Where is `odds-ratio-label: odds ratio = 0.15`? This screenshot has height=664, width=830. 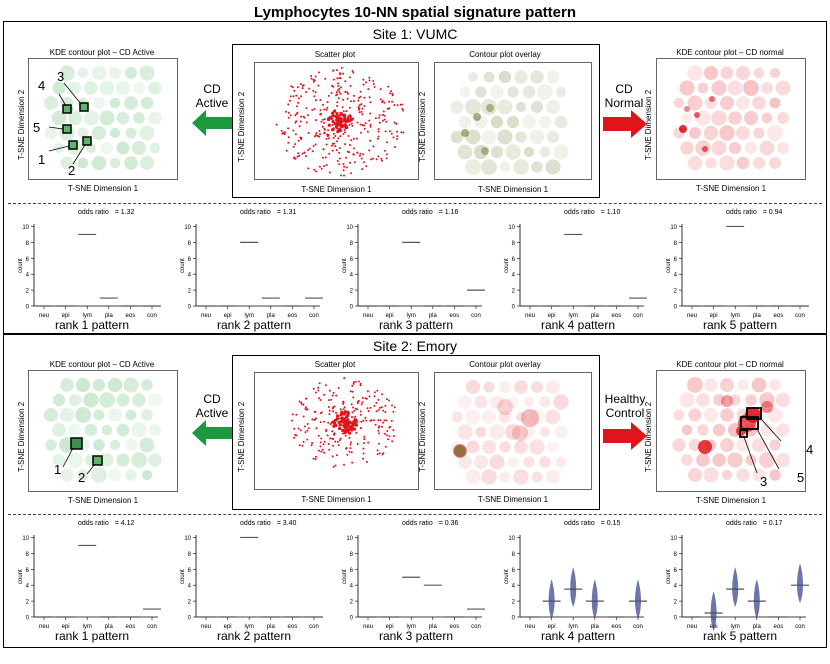 odds-ratio-label: odds ratio = 0.15 is located at coordinates (592, 523).